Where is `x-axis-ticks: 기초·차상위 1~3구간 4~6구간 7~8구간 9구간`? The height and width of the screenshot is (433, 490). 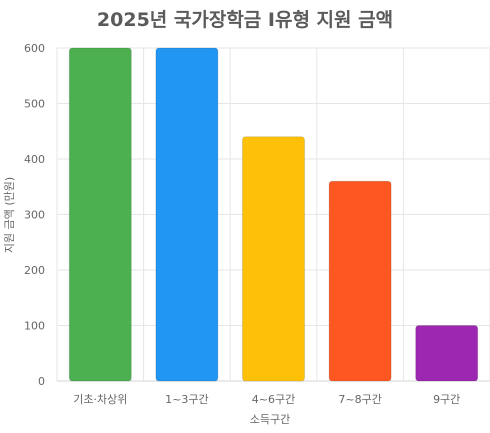 x-axis-ticks: 기초·차상위 1~3구간 4~6구간 7~8구간 9구간 is located at coordinates (266, 399).